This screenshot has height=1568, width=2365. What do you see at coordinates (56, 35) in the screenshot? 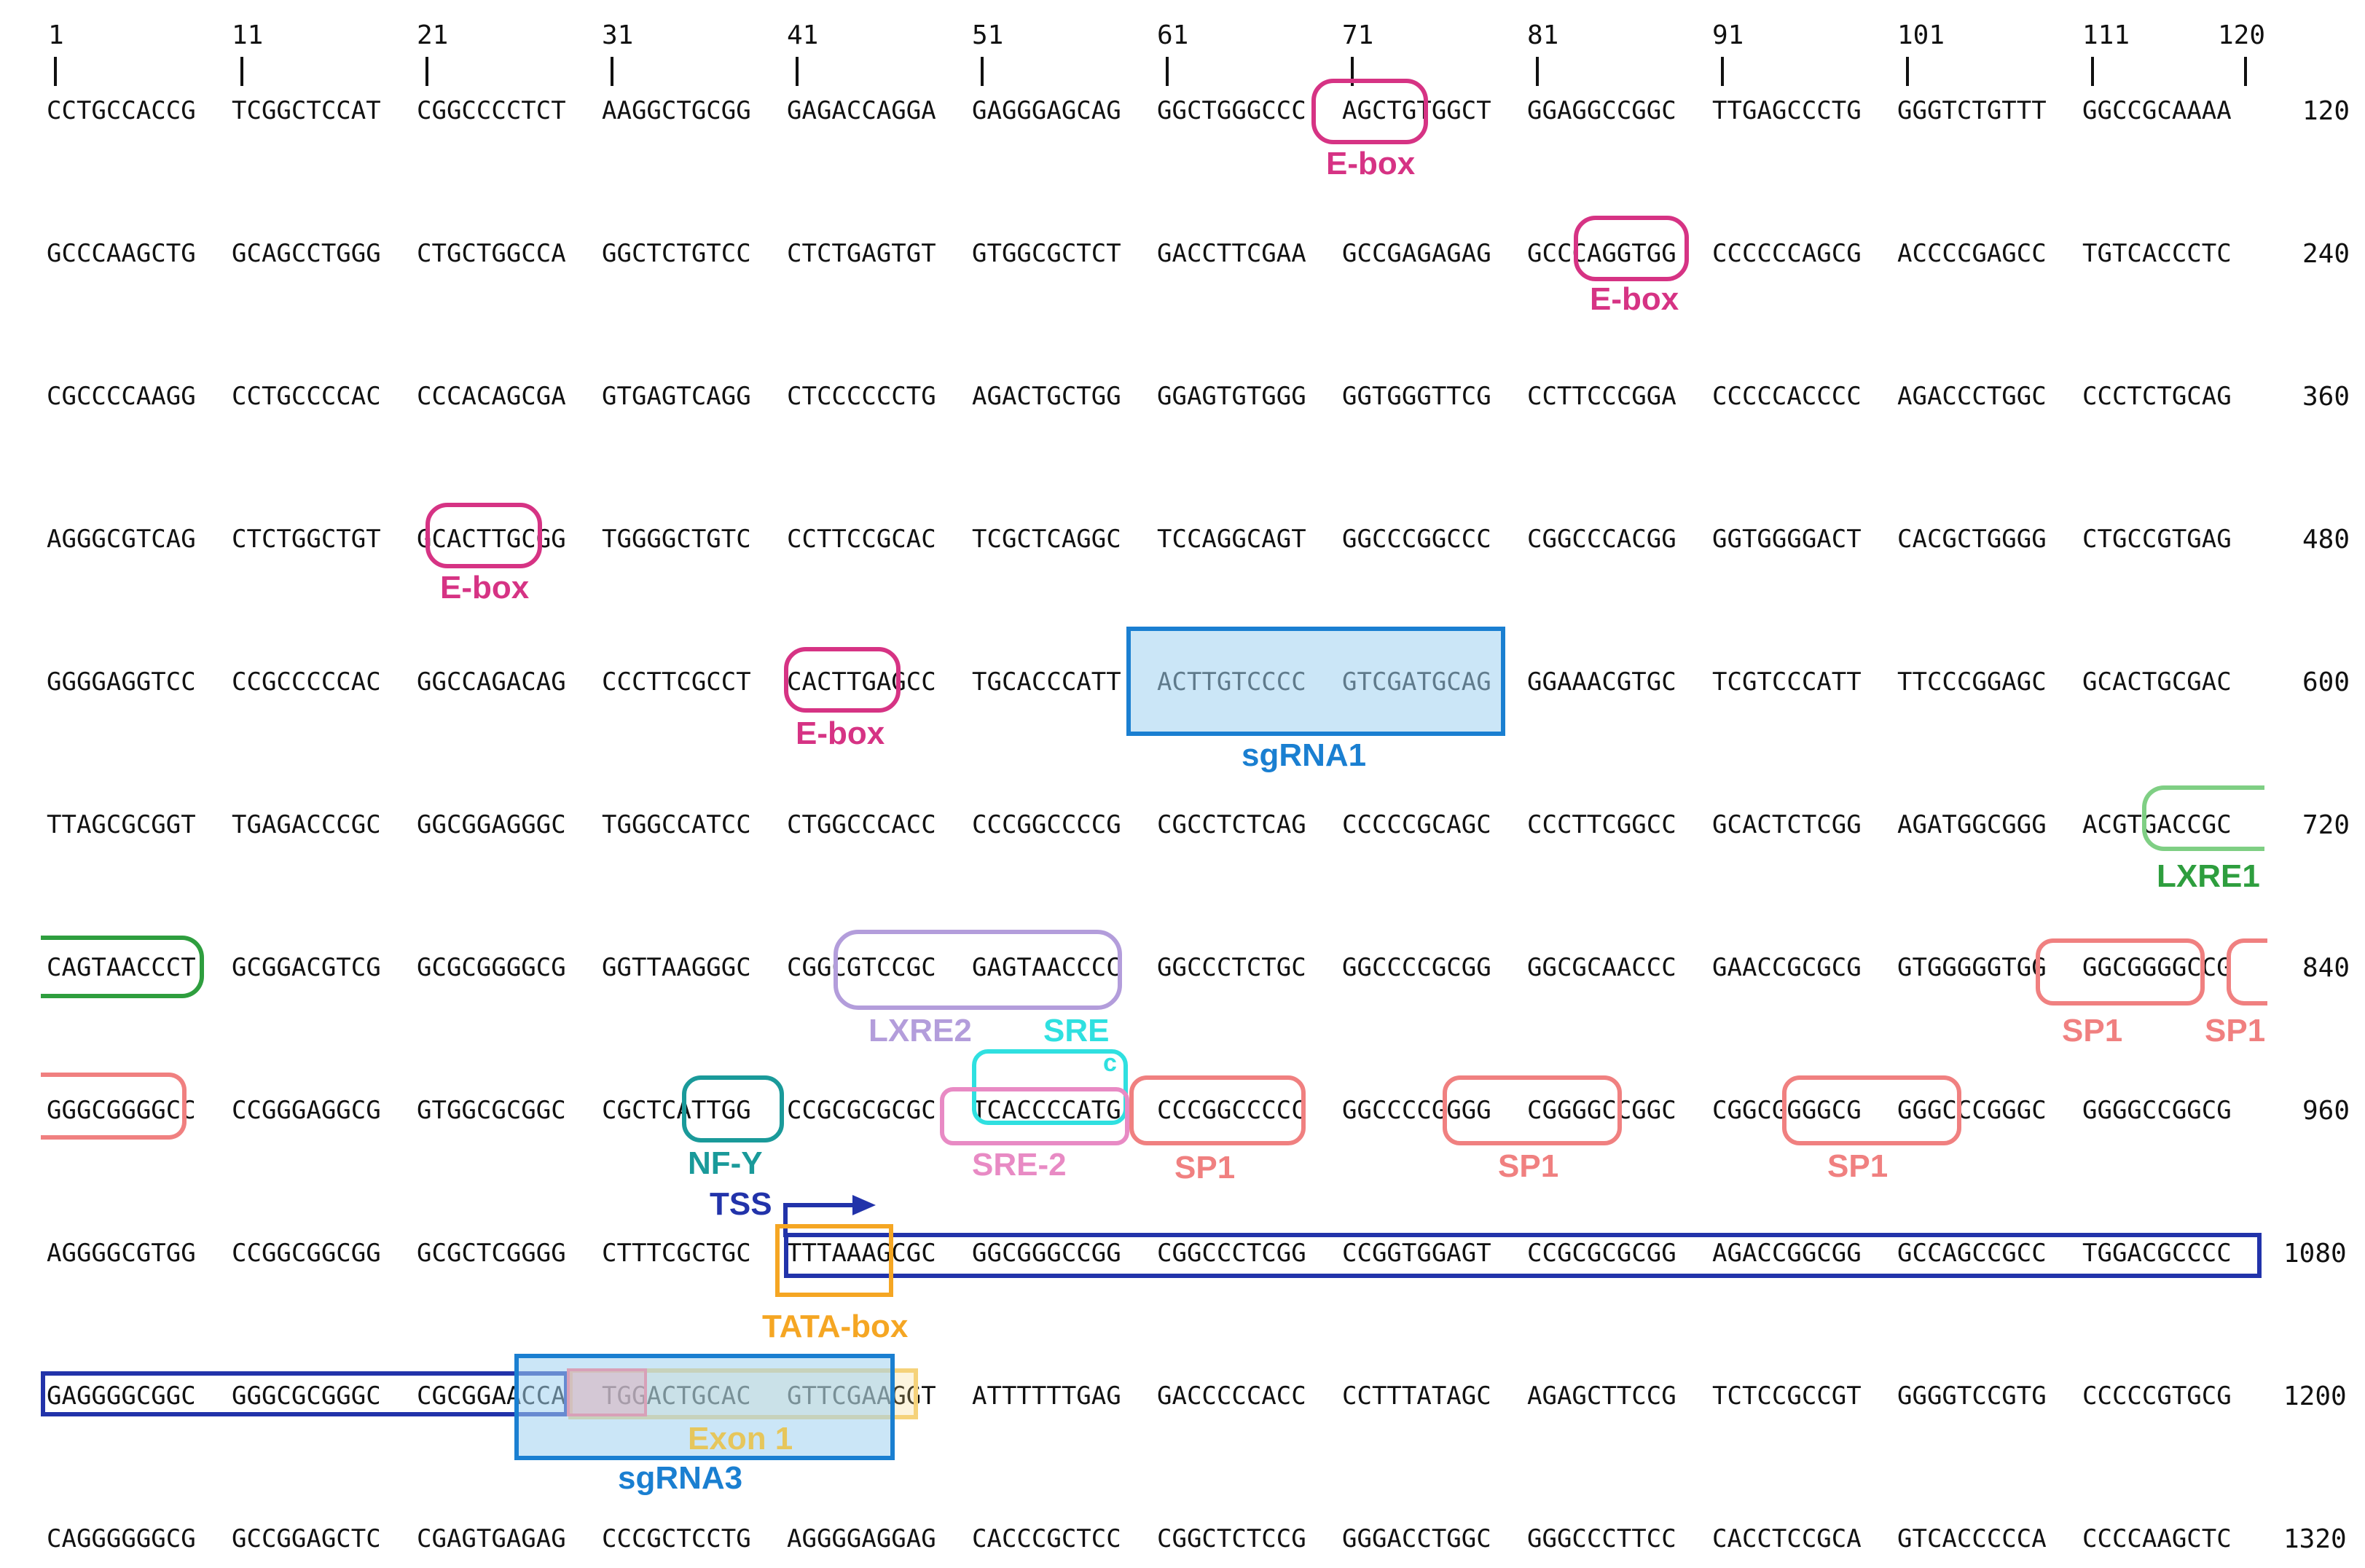
I see `ruler-label: 1` at bounding box center [56, 35].